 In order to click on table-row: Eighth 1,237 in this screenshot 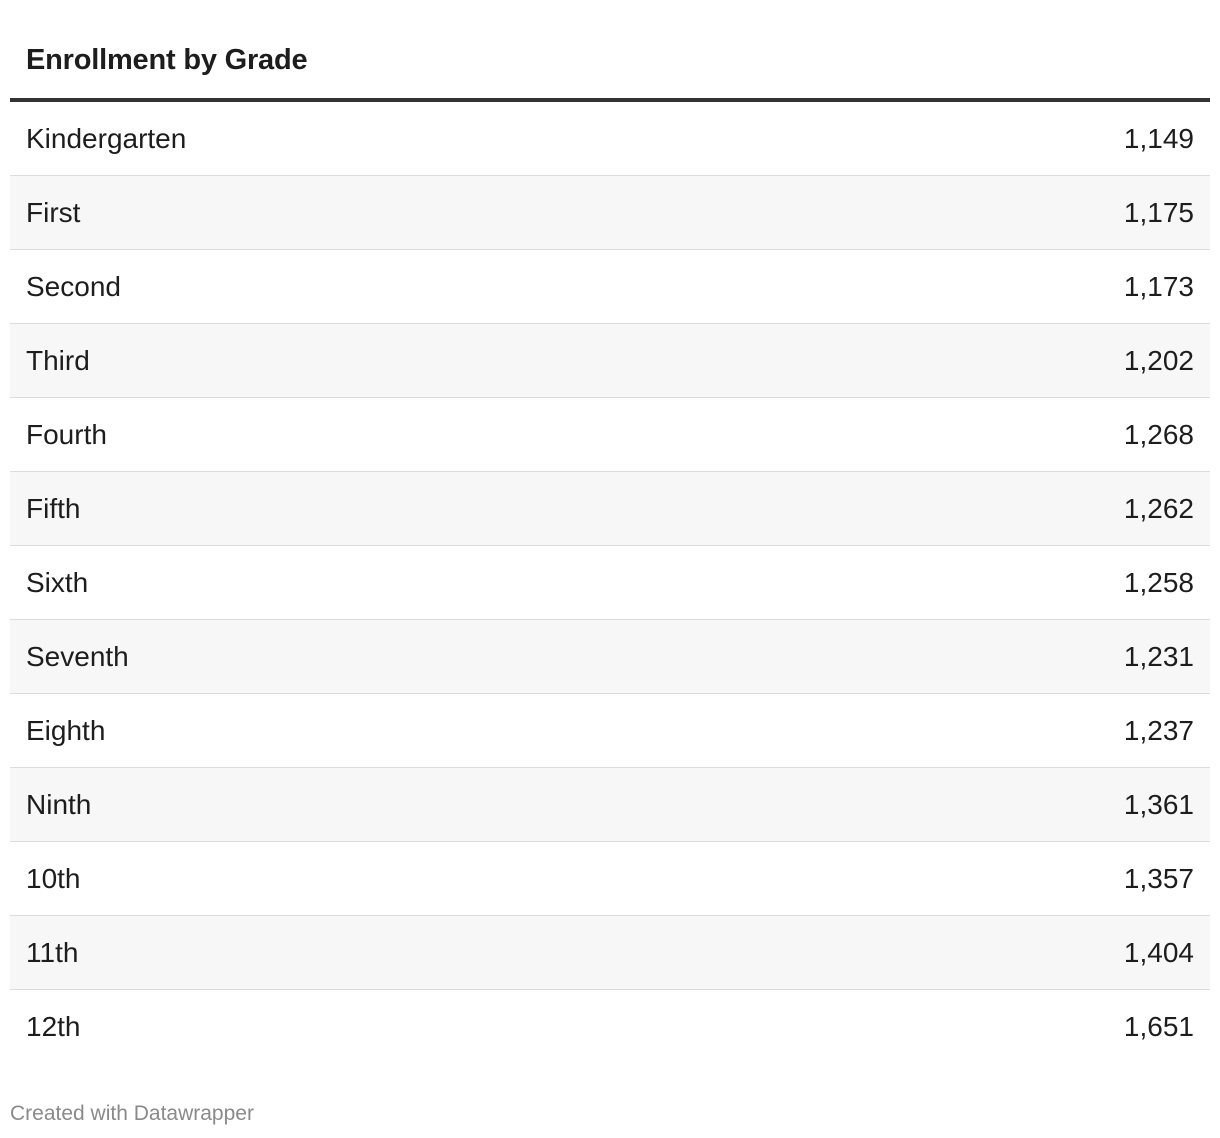, I will do `click(610, 731)`.